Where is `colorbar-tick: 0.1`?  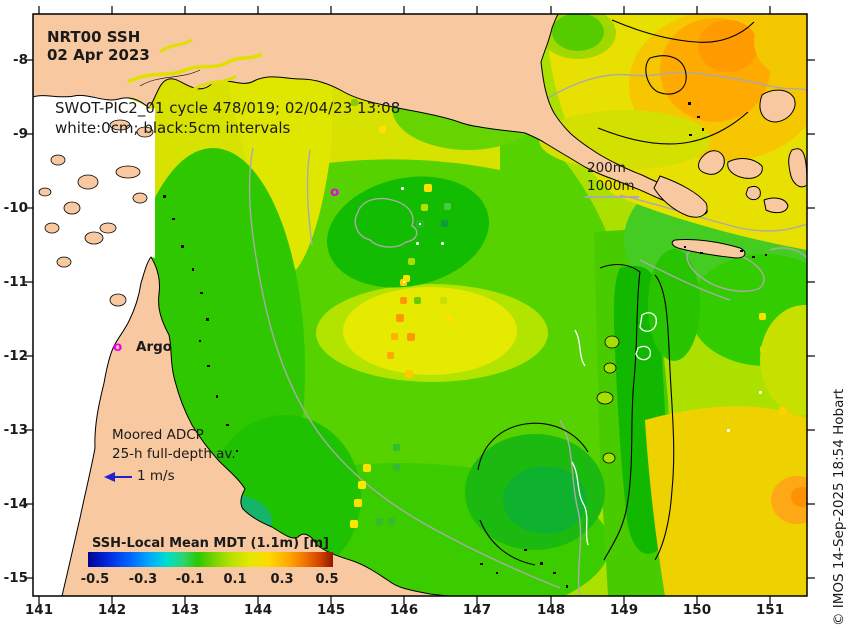
colorbar-tick: 0.1 is located at coordinates (235, 579).